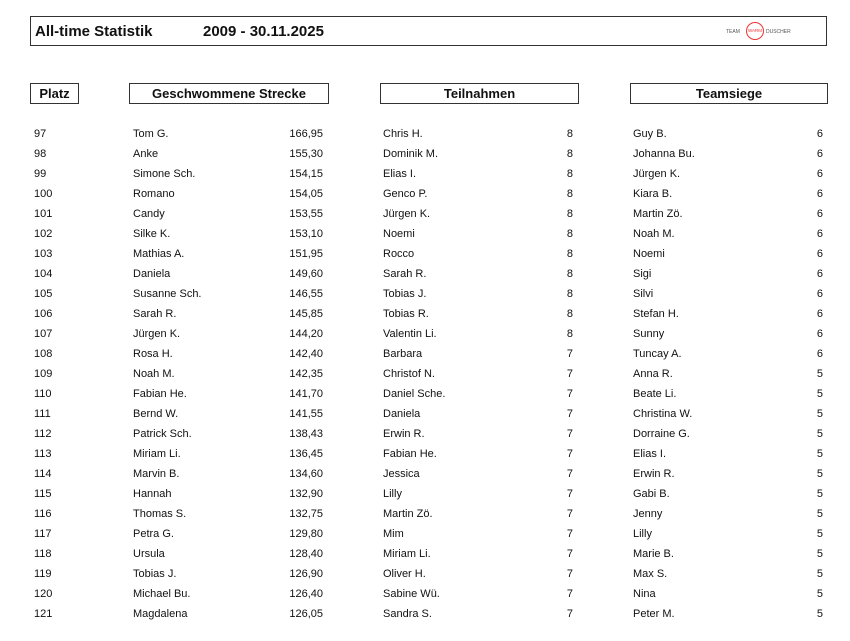 This screenshot has width=850, height=641. What do you see at coordinates (405, 294) in the screenshot?
I see `participation-name-cell: Tobias J.` at bounding box center [405, 294].